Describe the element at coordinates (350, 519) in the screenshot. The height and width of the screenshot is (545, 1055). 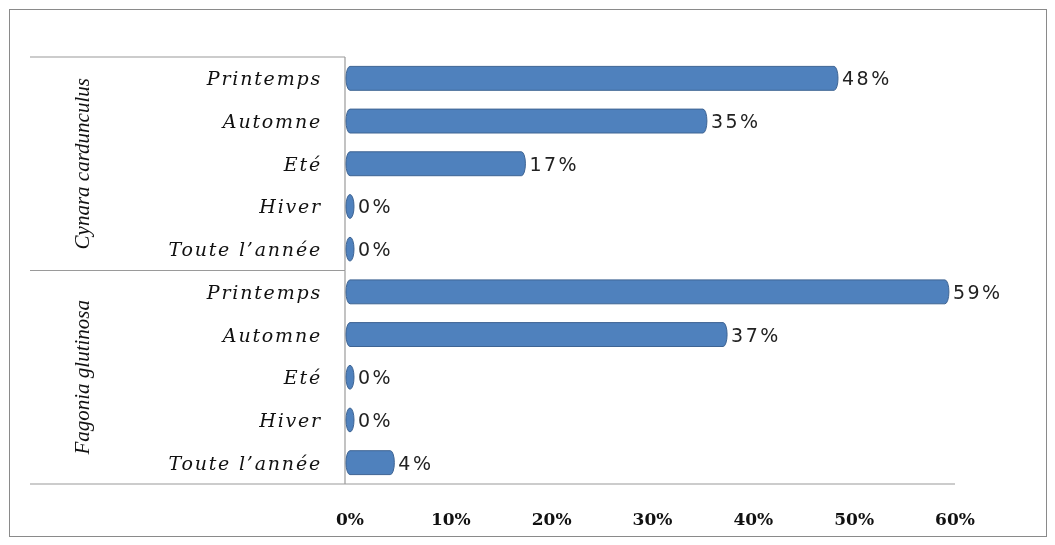
I see `x-tick-label: 0%` at that location.